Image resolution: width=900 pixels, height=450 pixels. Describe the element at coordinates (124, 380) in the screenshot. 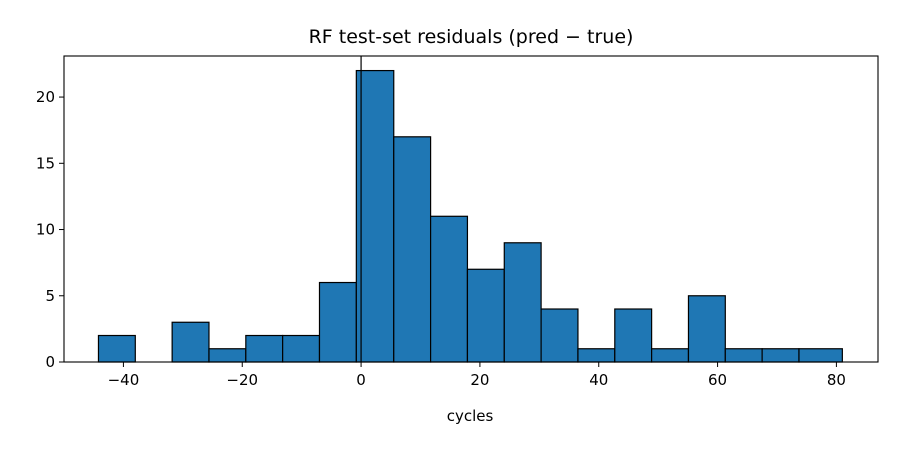

I see `x-tick-label: −40` at that location.